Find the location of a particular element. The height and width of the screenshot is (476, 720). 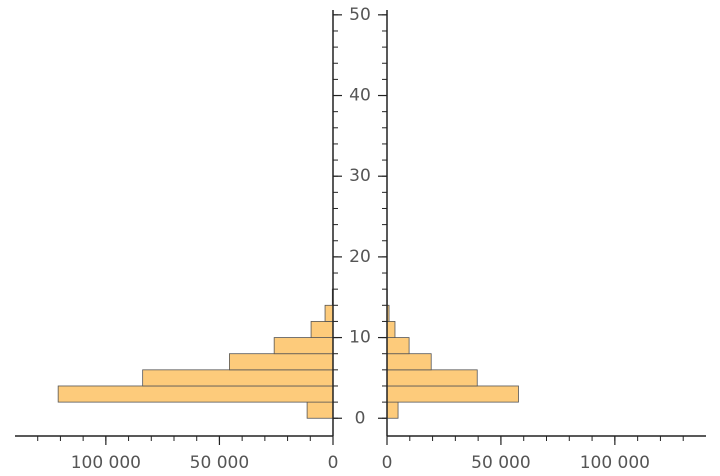

y-tick-label: 50 is located at coordinates (360, 15).